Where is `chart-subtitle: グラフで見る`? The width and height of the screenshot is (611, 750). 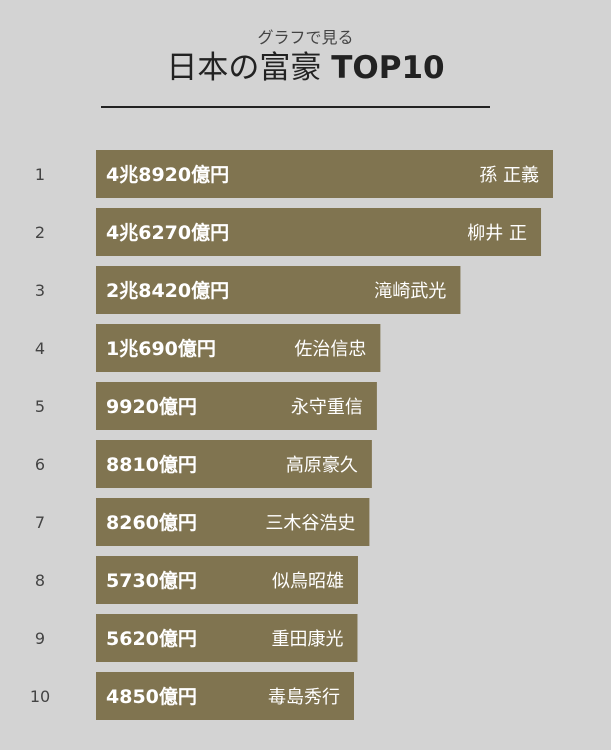
chart-subtitle: グラフで見る is located at coordinates (305, 37).